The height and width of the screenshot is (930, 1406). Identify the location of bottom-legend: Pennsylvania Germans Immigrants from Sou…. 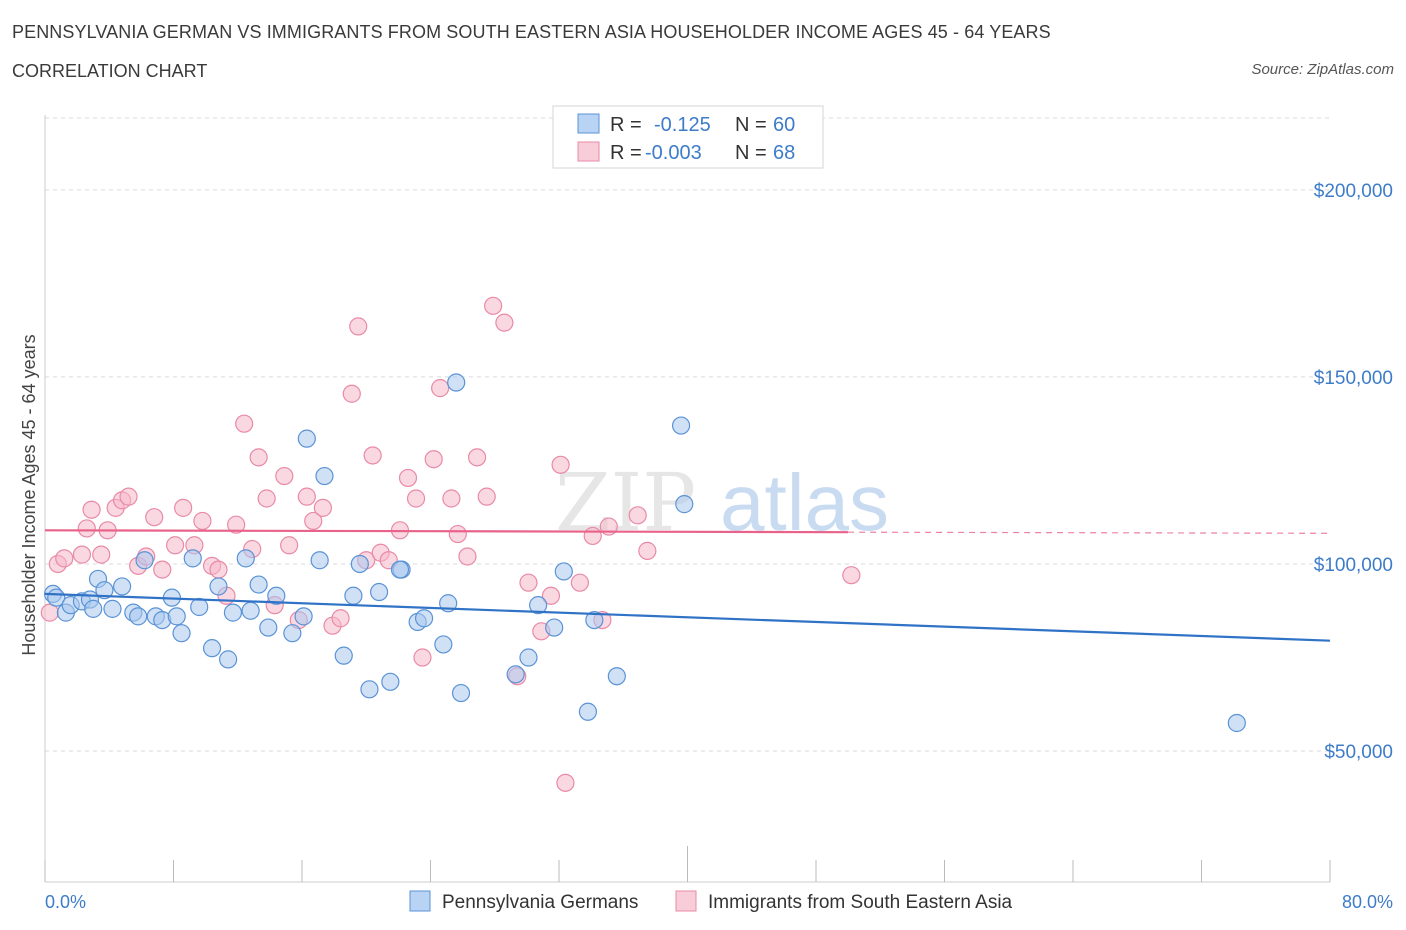
(711, 901).